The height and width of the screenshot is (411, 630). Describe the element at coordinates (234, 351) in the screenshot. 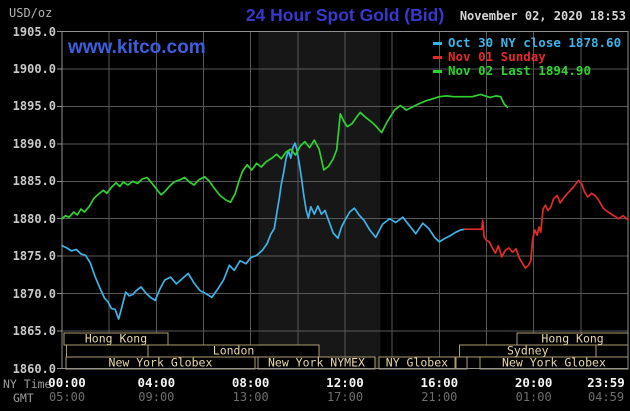

I see `session-label: London` at that location.